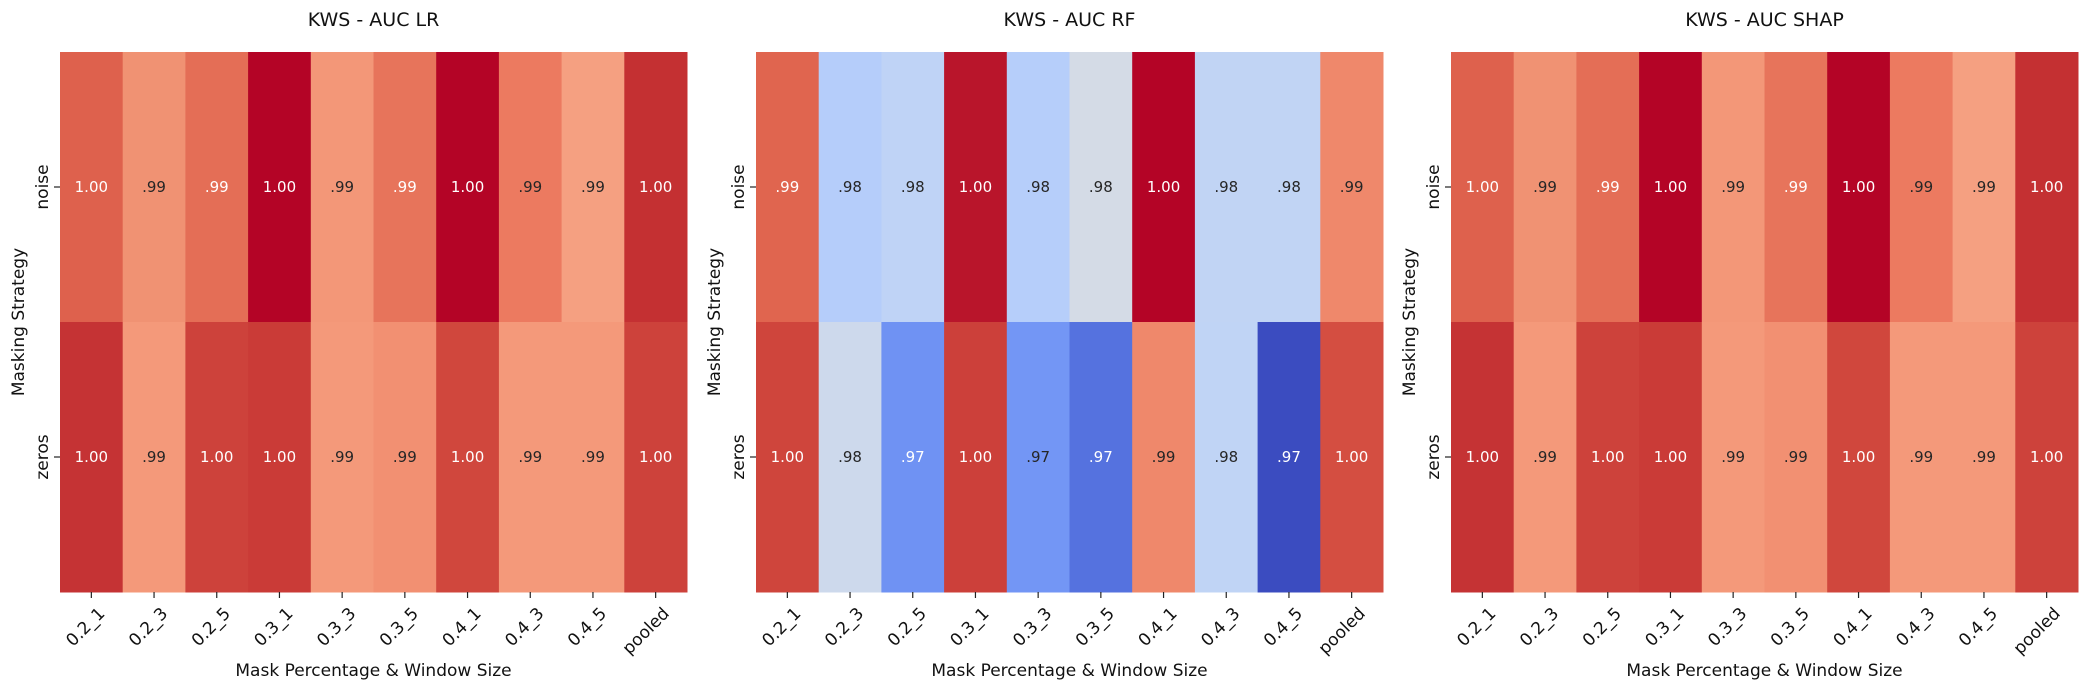 This screenshot has height=690, width=2087. I want to click on x-tick-label: 0.4_1, so click(1853, 627).